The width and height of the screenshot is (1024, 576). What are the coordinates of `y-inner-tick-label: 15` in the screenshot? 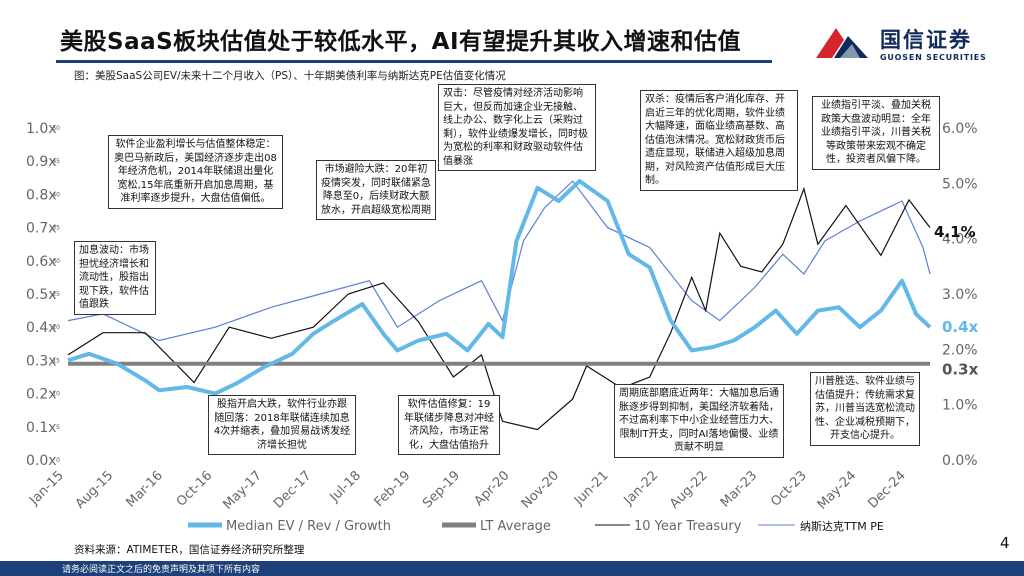 It's located at (56, 360).